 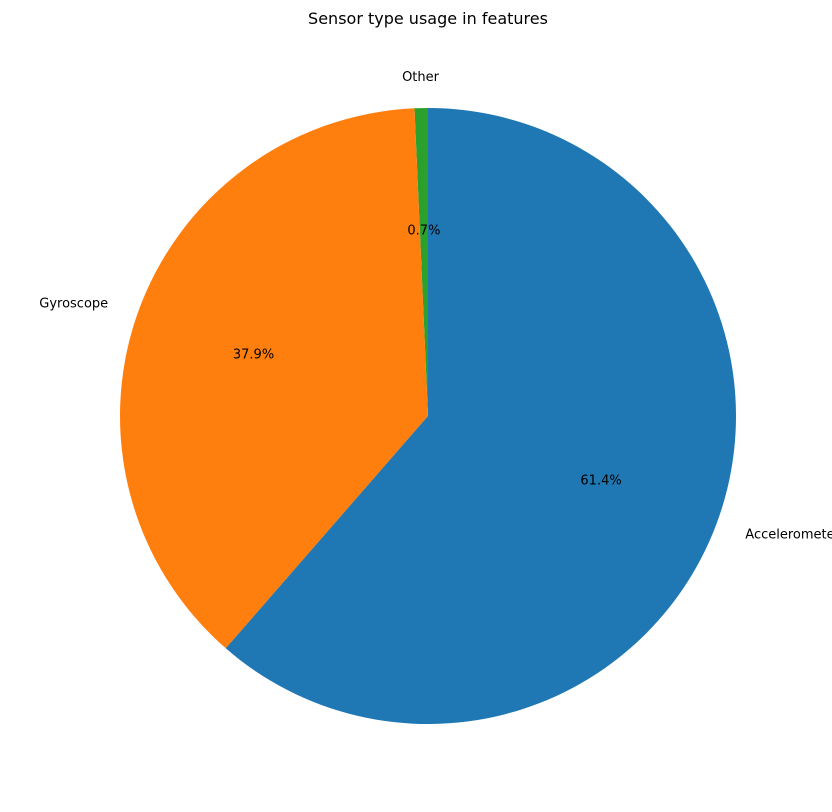 What do you see at coordinates (421, 77) in the screenshot?
I see `slice-label-other: Other` at bounding box center [421, 77].